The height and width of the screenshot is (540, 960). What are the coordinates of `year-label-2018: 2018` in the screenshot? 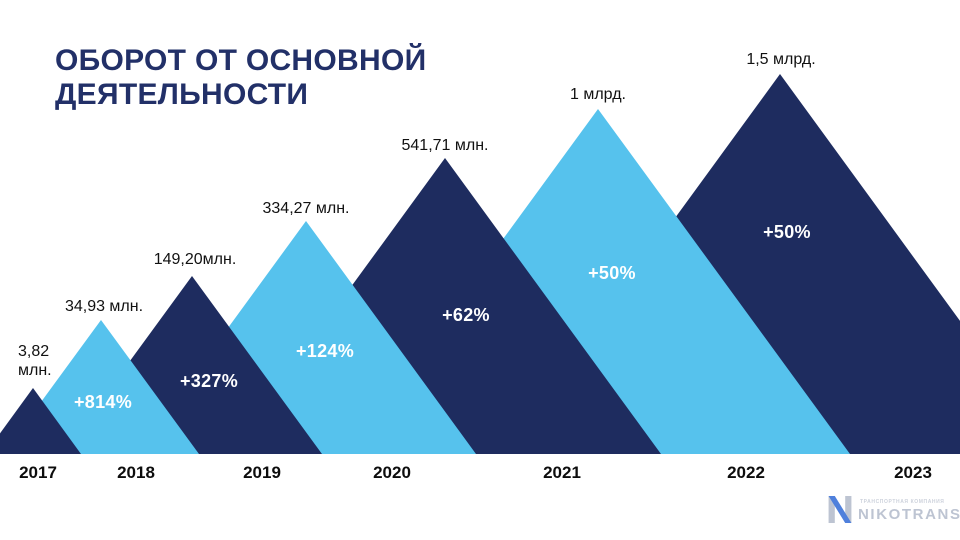 It's located at (136, 472).